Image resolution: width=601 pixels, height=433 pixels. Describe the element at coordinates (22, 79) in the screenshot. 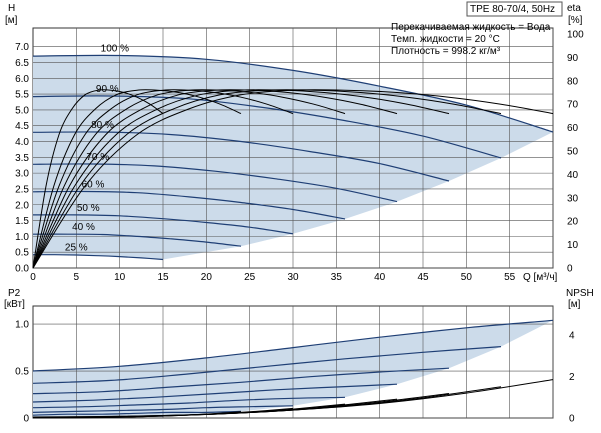

I see `y-tick-label: 6.0` at that location.